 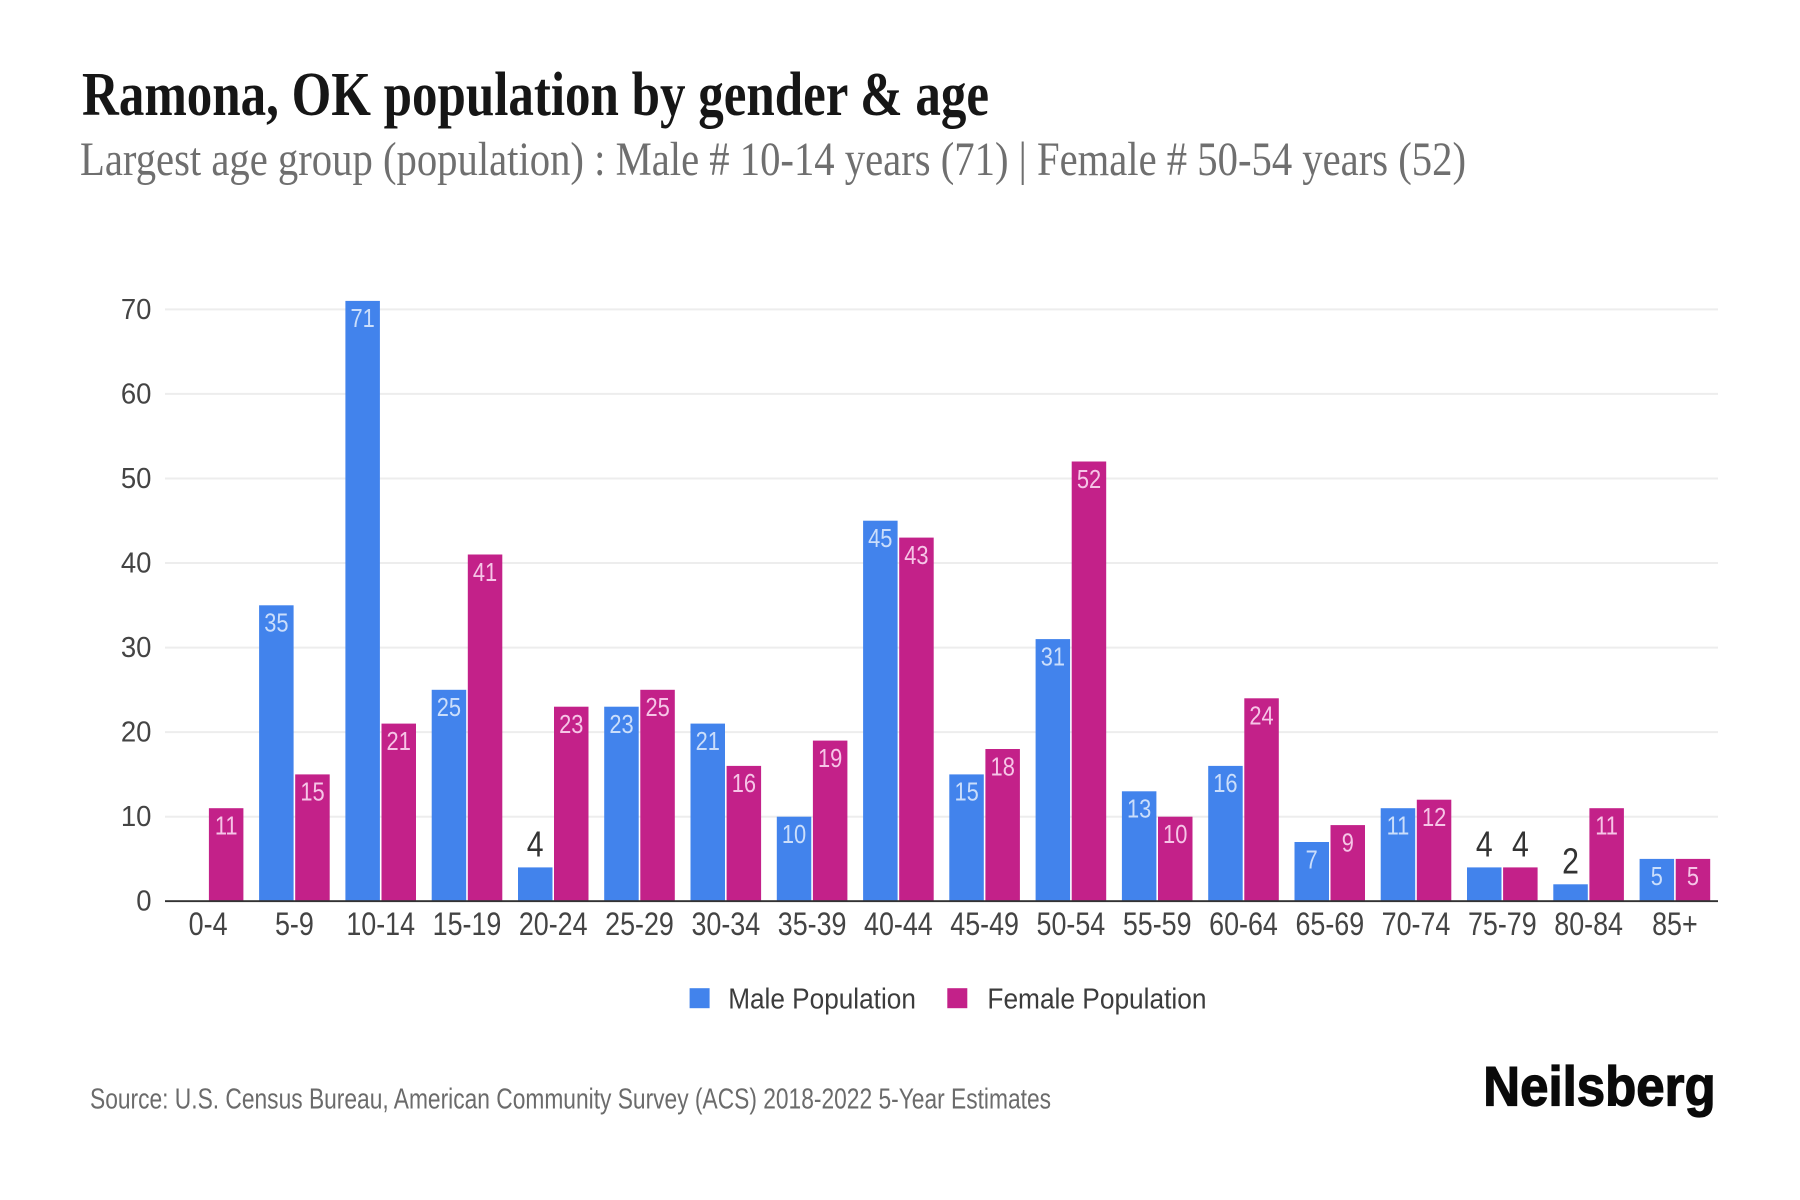 What do you see at coordinates (725, 924) in the screenshot?
I see `svg-text: 30-34` at bounding box center [725, 924].